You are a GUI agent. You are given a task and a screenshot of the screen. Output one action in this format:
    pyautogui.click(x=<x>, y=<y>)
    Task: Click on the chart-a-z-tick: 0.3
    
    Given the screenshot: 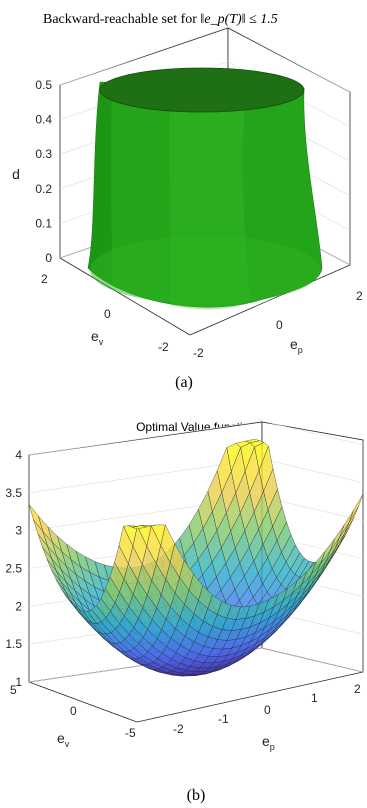 What is the action you would take?
    pyautogui.click(x=43, y=154)
    